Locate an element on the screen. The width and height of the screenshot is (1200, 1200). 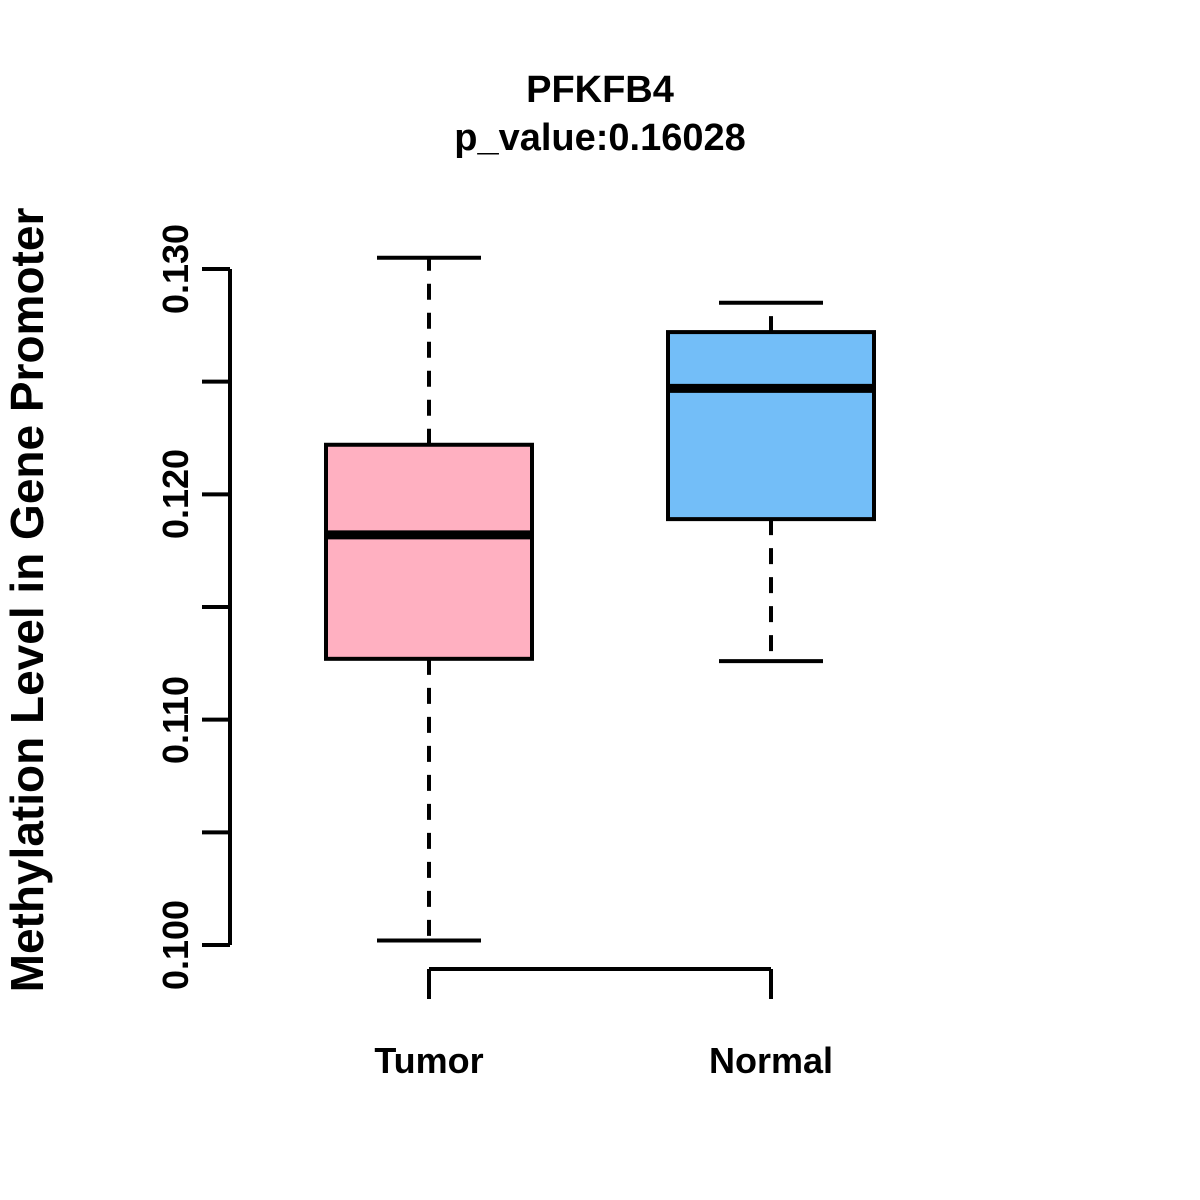
chart-title: PFKFB4 is located at coordinates (600, 90).